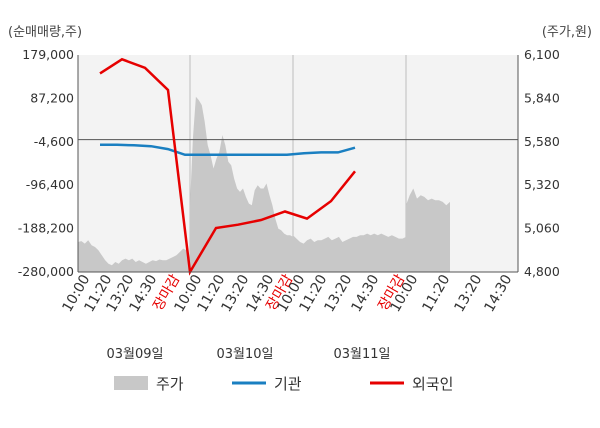 The width and height of the screenshot is (600, 428). I want to click on right-tick-label: 5,840, so click(542, 97).